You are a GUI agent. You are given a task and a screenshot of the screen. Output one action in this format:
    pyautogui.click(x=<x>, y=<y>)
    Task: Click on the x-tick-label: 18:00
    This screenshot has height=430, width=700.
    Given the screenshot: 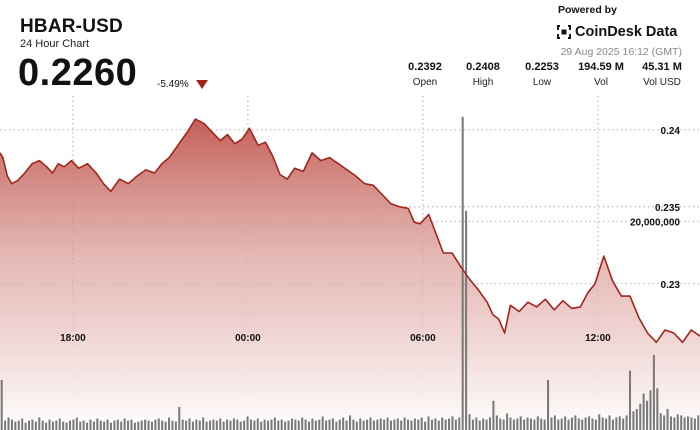 What is the action you would take?
    pyautogui.click(x=73, y=338)
    